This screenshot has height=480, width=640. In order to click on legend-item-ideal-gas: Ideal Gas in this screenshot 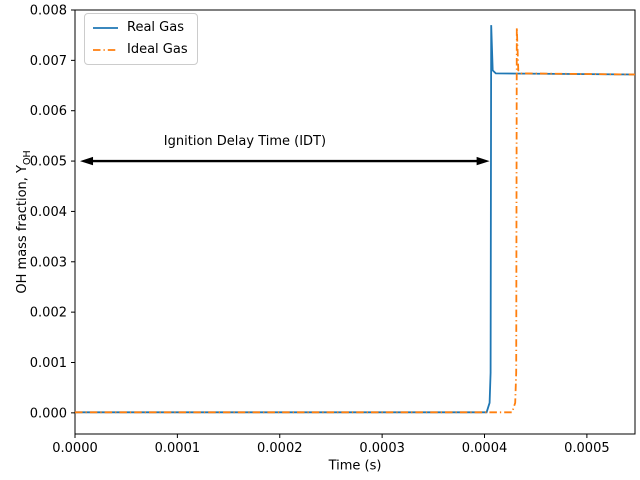, I will do `click(140, 50)`.